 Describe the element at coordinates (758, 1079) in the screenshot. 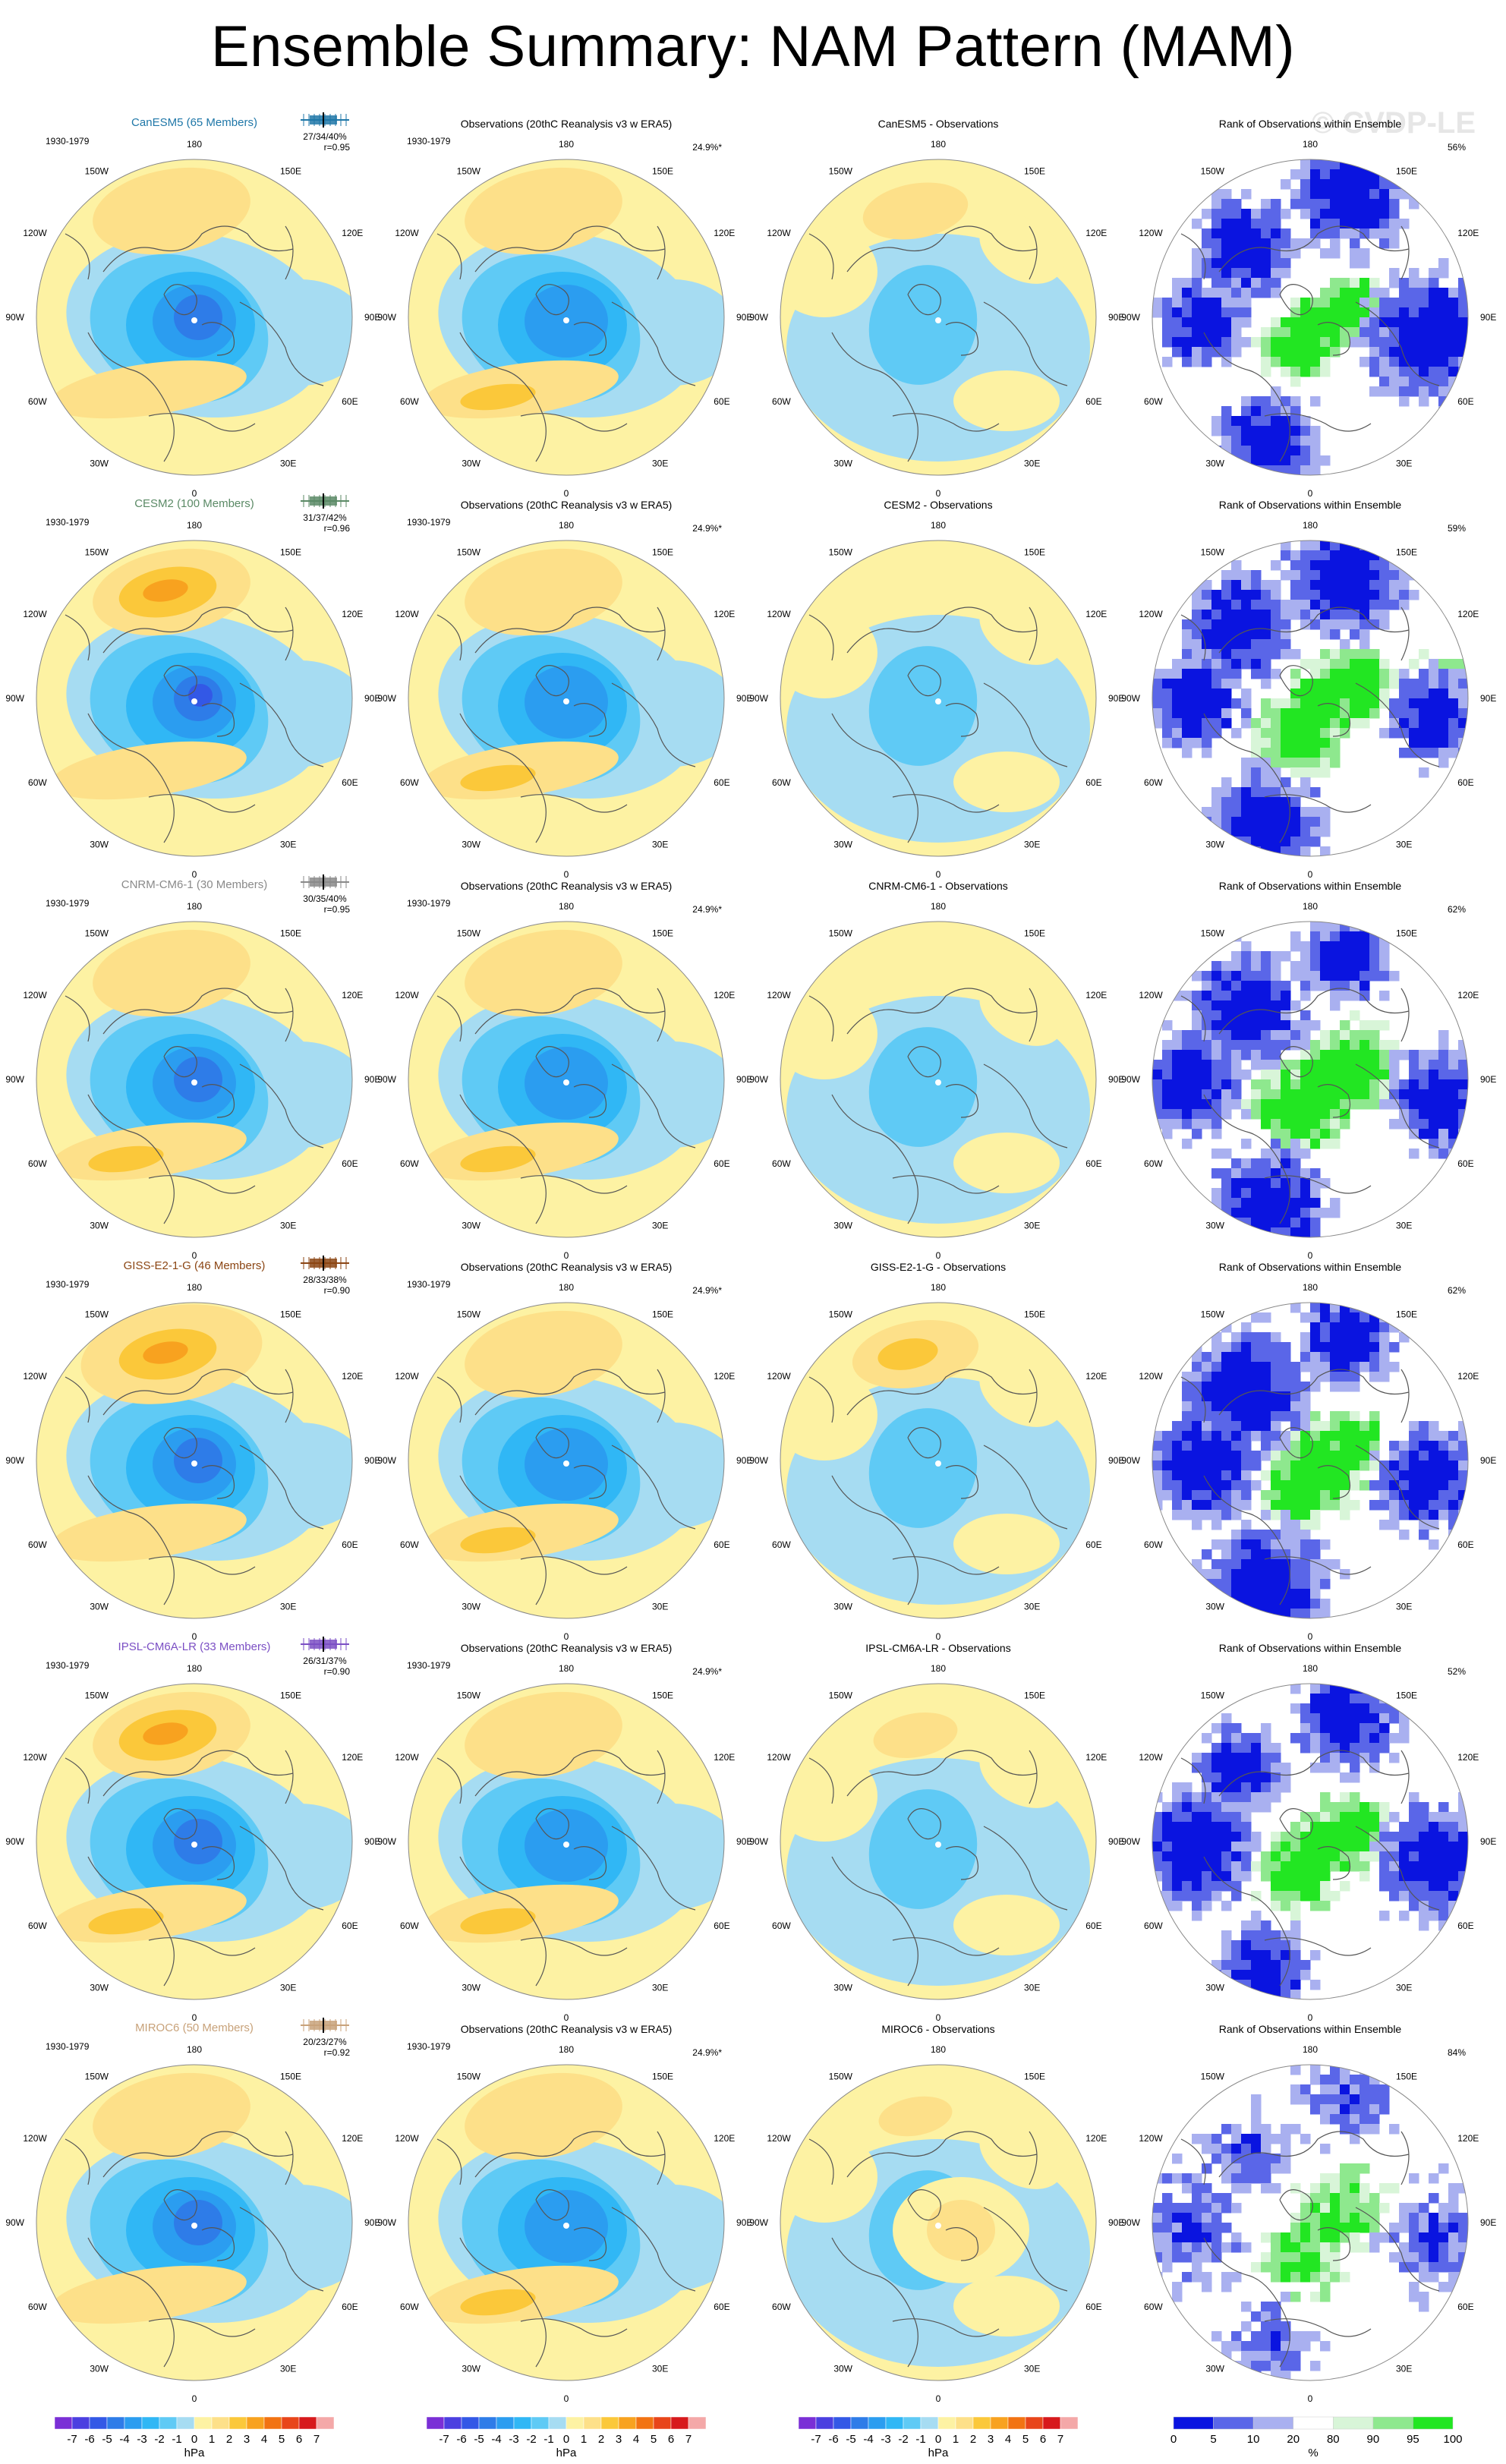

I see `longitude-label: 90W` at that location.